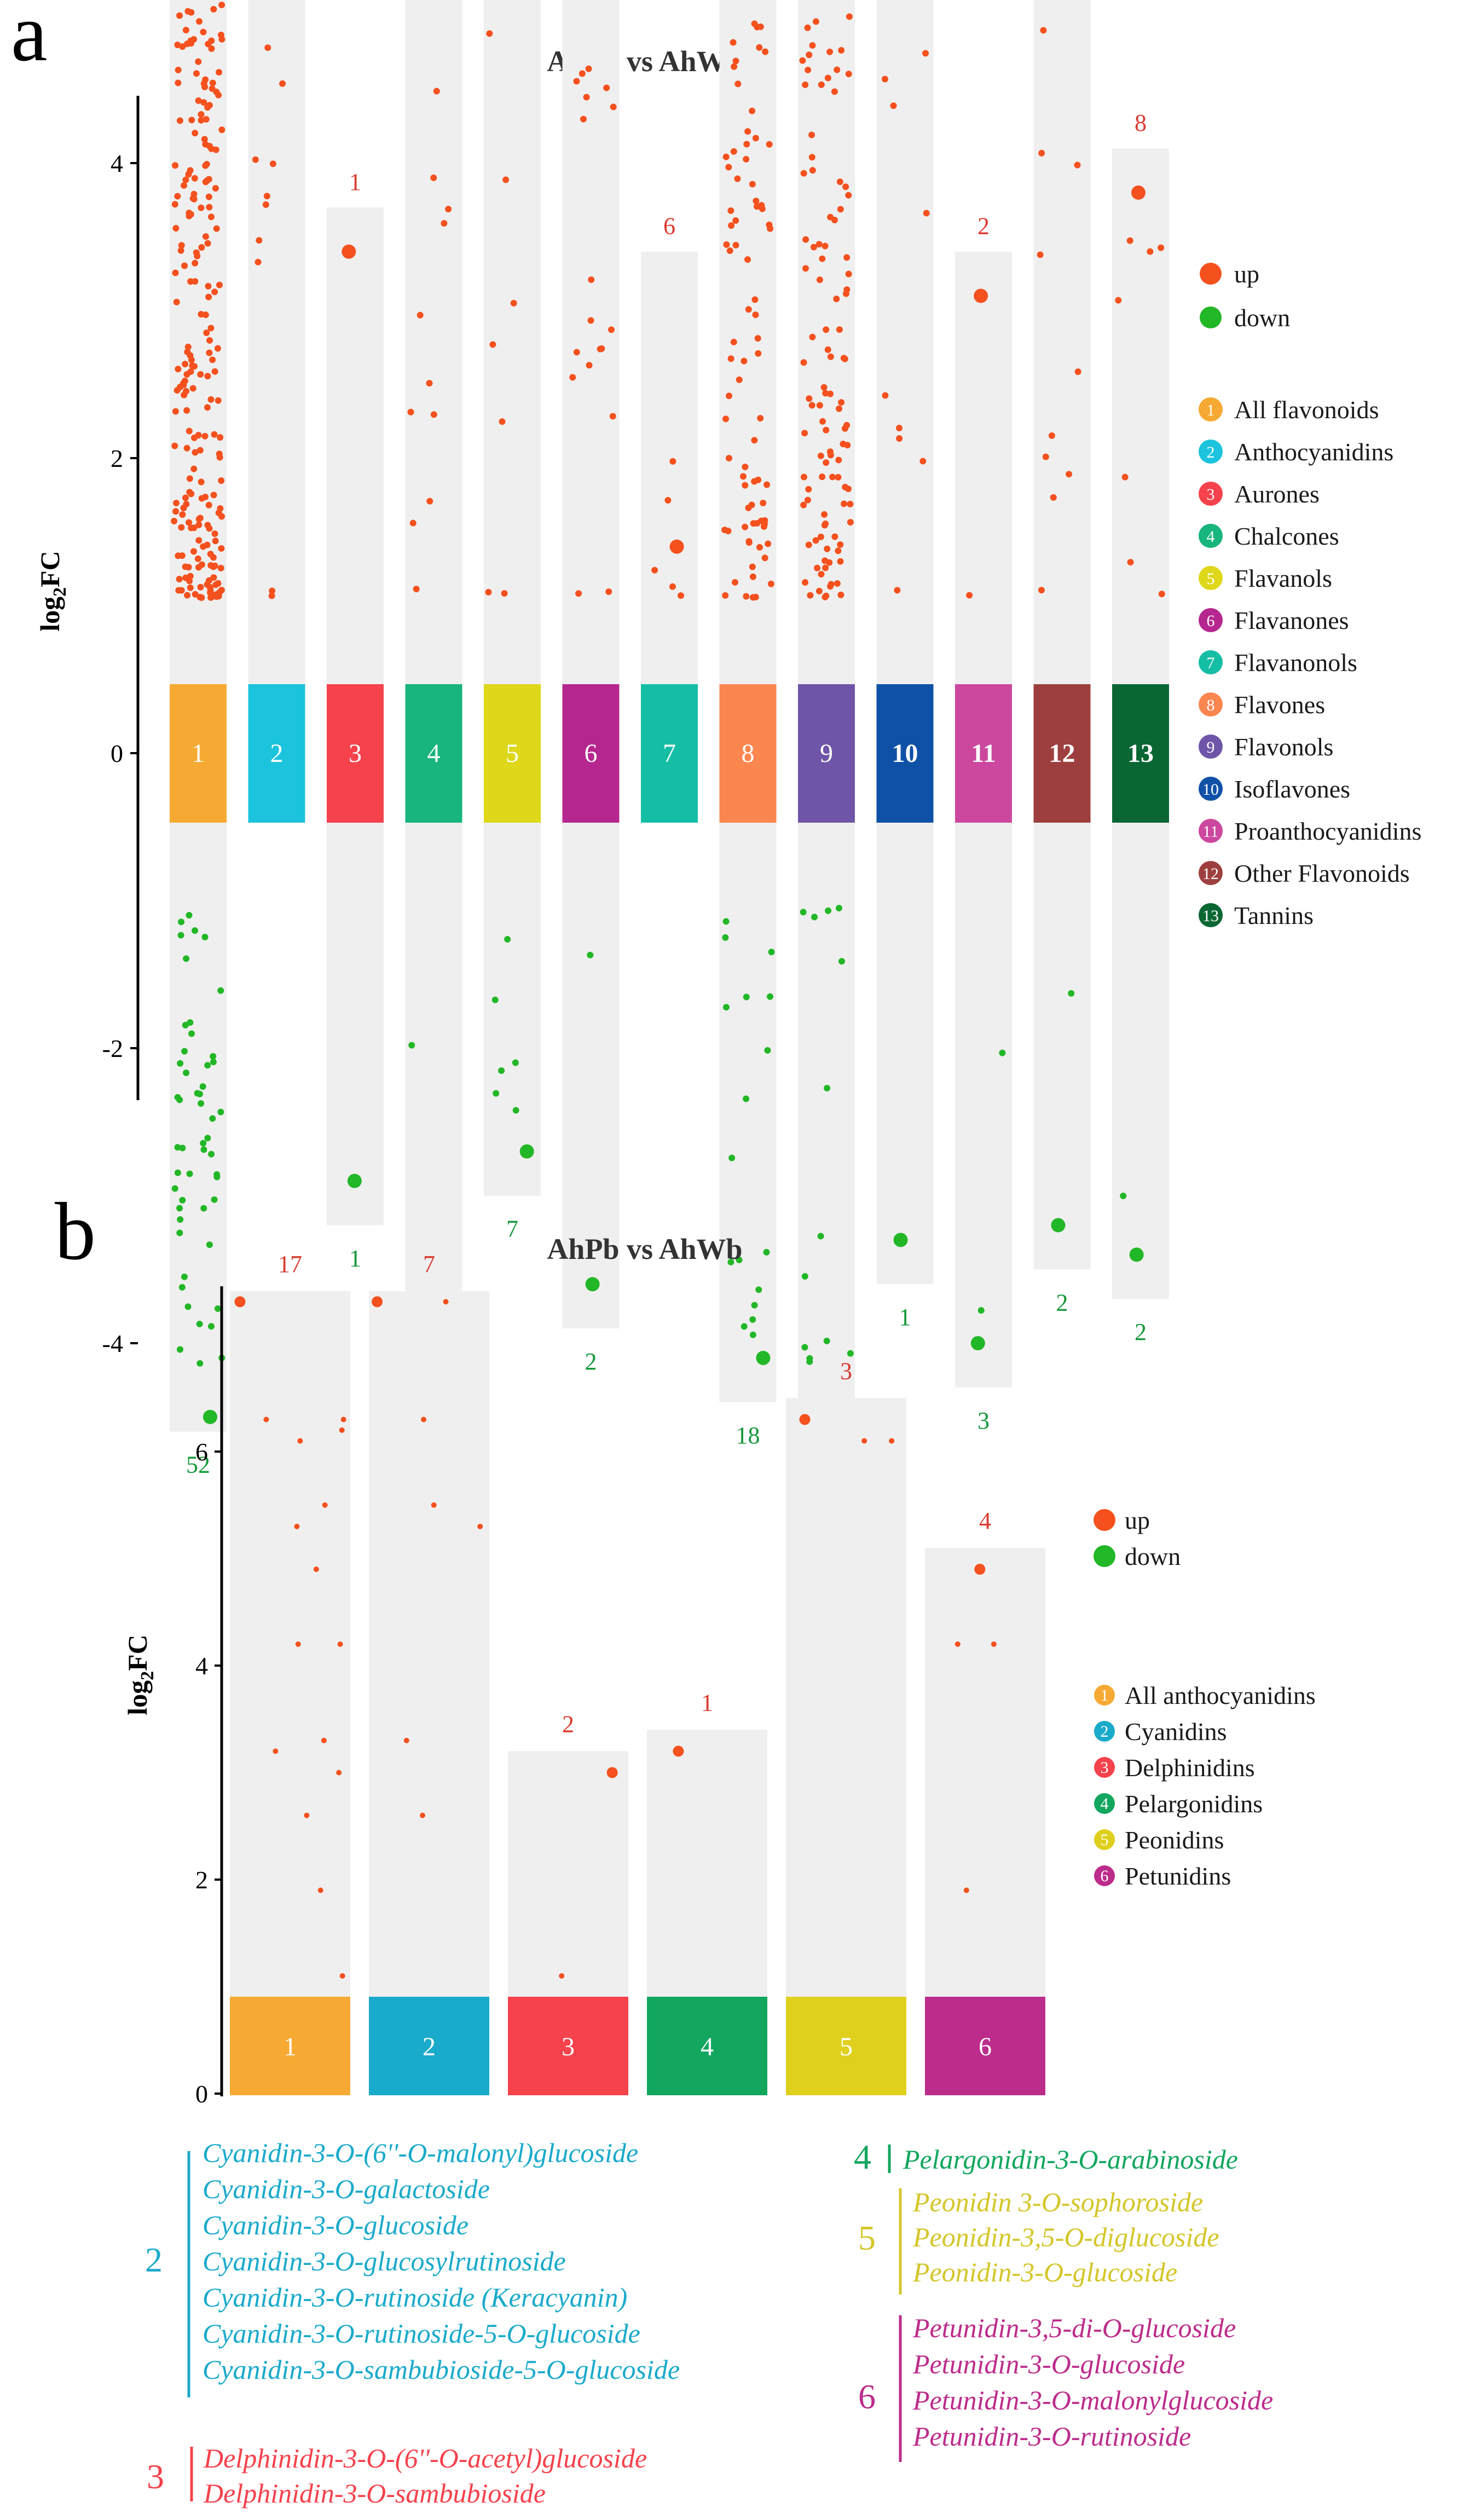 The image size is (1481, 2520). Describe the element at coordinates (1178, 1876) in the screenshot. I see `legend-item-label: Petunidins` at that location.